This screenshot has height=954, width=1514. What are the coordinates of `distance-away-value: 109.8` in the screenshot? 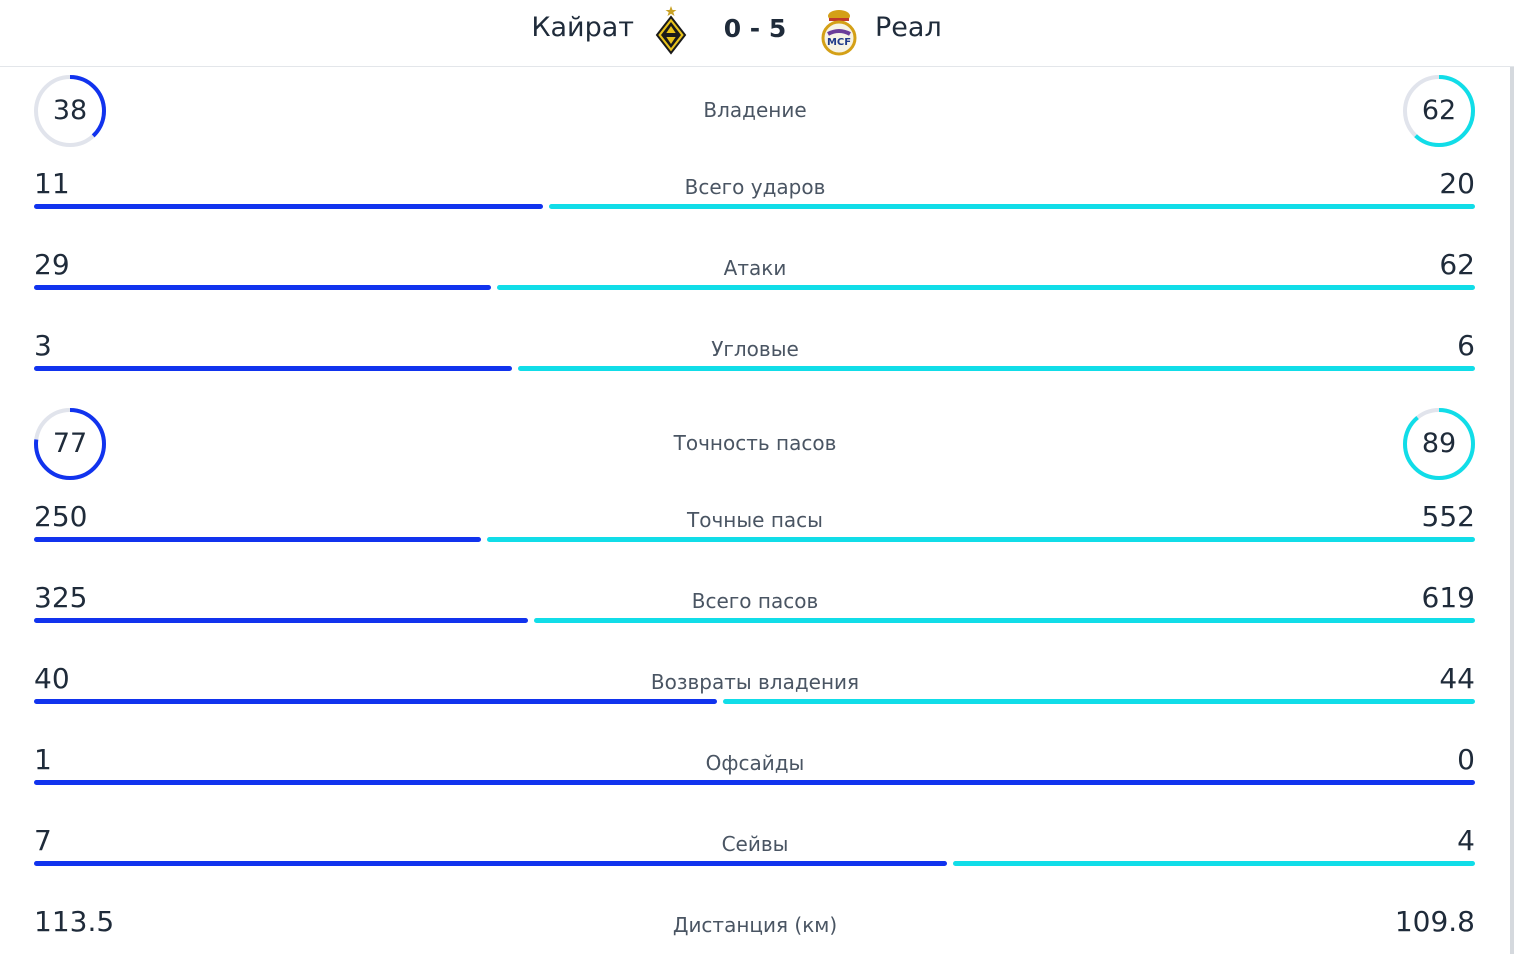 It's located at (1434, 921).